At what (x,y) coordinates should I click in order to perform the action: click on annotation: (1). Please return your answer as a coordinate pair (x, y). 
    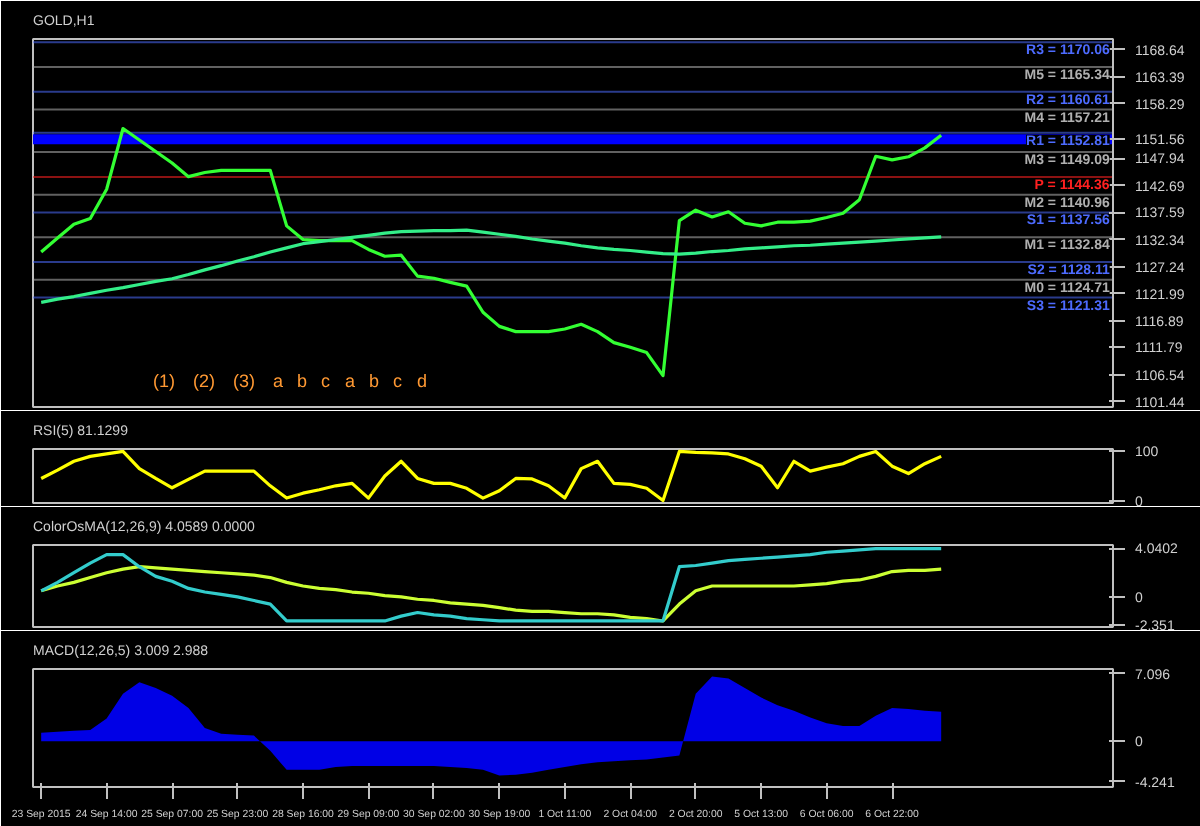
    Looking at the image, I should click on (164, 381).